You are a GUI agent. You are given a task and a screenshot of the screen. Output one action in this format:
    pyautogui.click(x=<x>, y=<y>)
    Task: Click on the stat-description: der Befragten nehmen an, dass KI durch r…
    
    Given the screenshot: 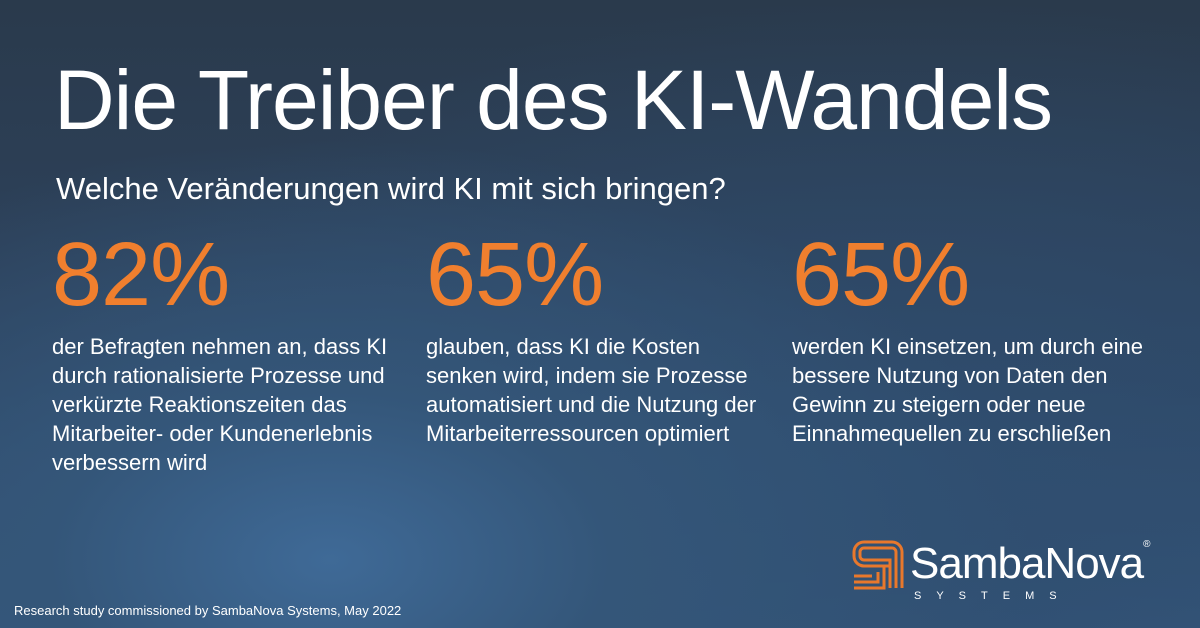 What is the action you would take?
    pyautogui.click(x=220, y=404)
    